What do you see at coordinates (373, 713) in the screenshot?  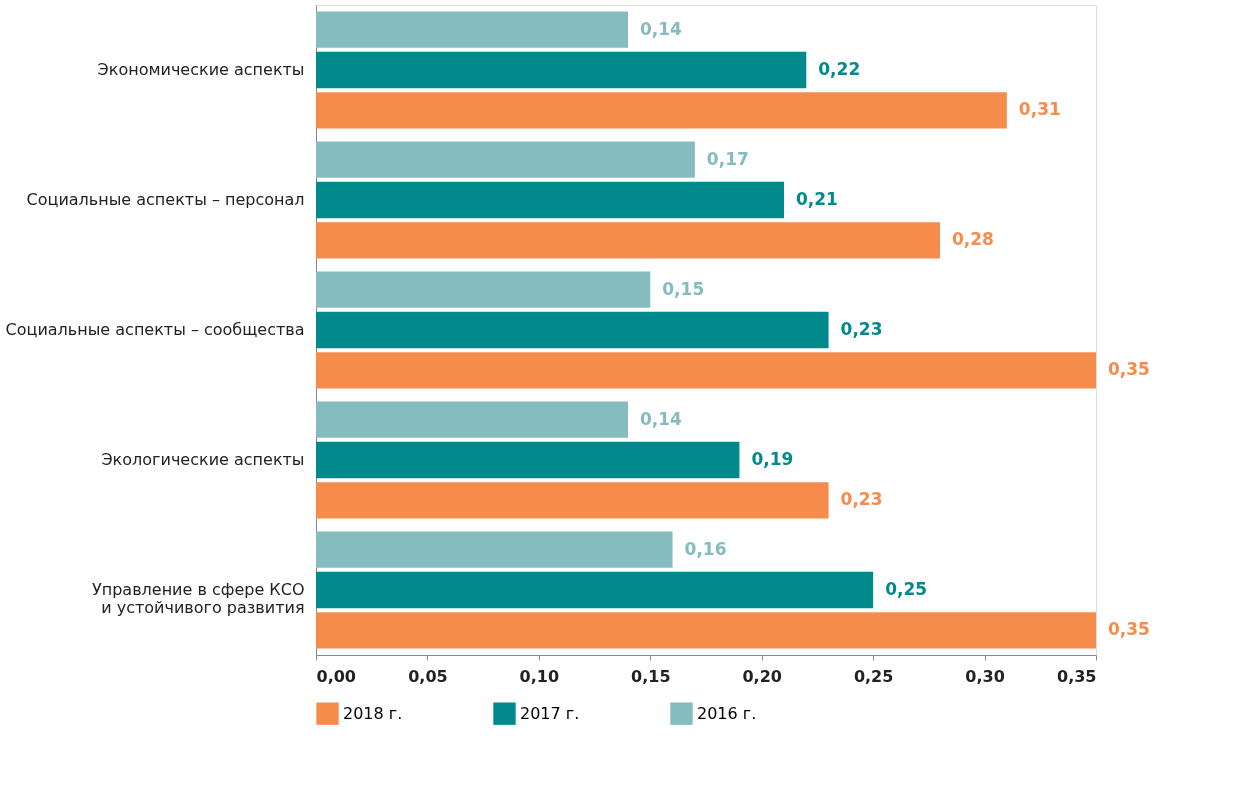 I see `legend-label: 2018 г.` at bounding box center [373, 713].